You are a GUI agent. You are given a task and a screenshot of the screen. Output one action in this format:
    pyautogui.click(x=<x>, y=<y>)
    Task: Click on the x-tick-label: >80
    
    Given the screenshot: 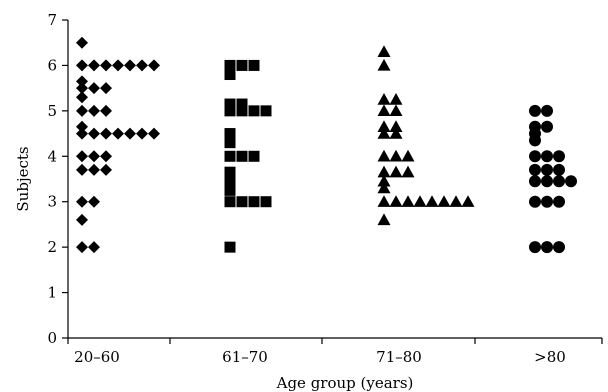 What is the action you would take?
    pyautogui.click(x=550, y=357)
    